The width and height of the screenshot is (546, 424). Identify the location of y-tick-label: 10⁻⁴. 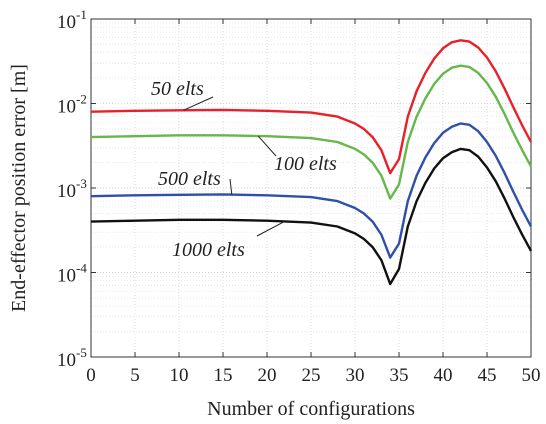
(72, 274).